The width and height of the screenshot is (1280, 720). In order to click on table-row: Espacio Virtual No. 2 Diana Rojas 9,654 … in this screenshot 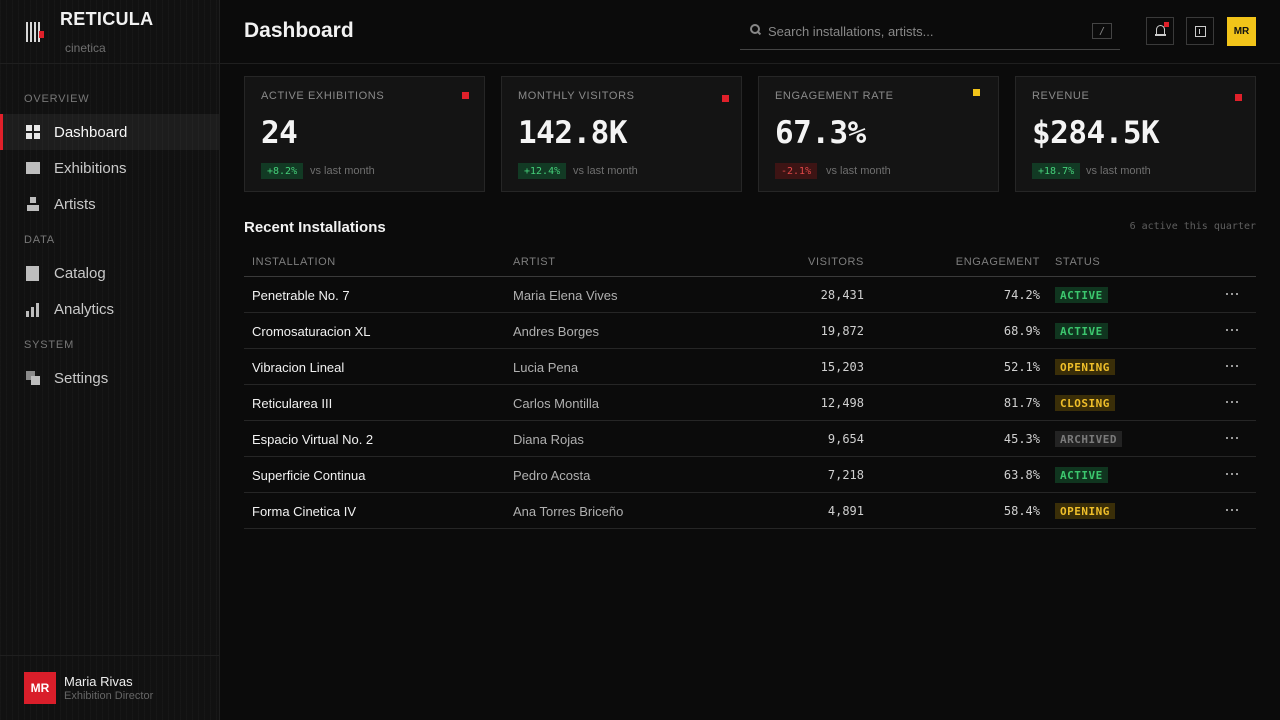, I will do `click(750, 439)`.